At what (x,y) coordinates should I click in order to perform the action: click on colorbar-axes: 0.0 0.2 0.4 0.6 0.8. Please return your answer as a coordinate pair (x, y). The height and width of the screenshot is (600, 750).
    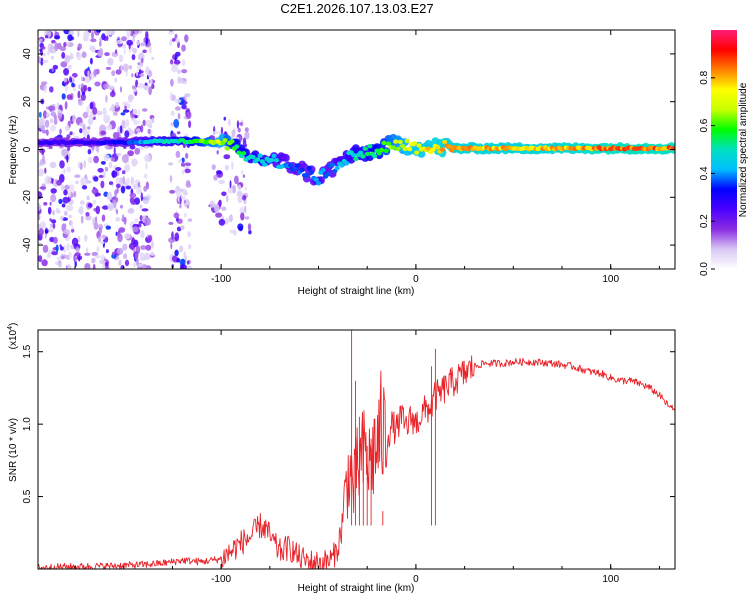
    Looking at the image, I should click on (707, 173).